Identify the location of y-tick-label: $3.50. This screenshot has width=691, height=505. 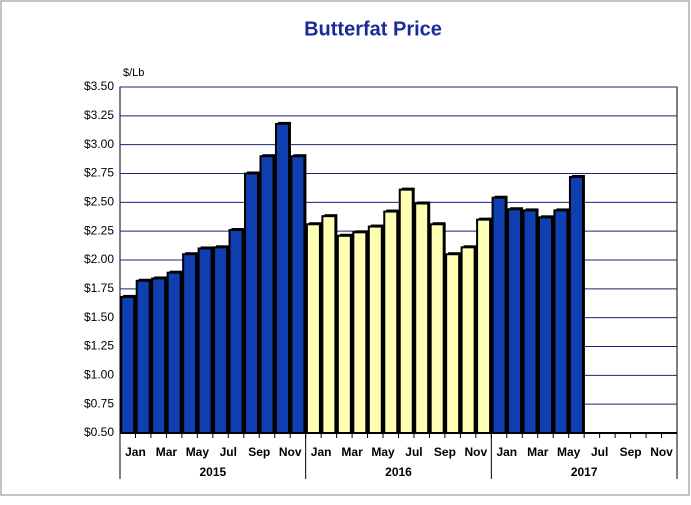
(99, 86).